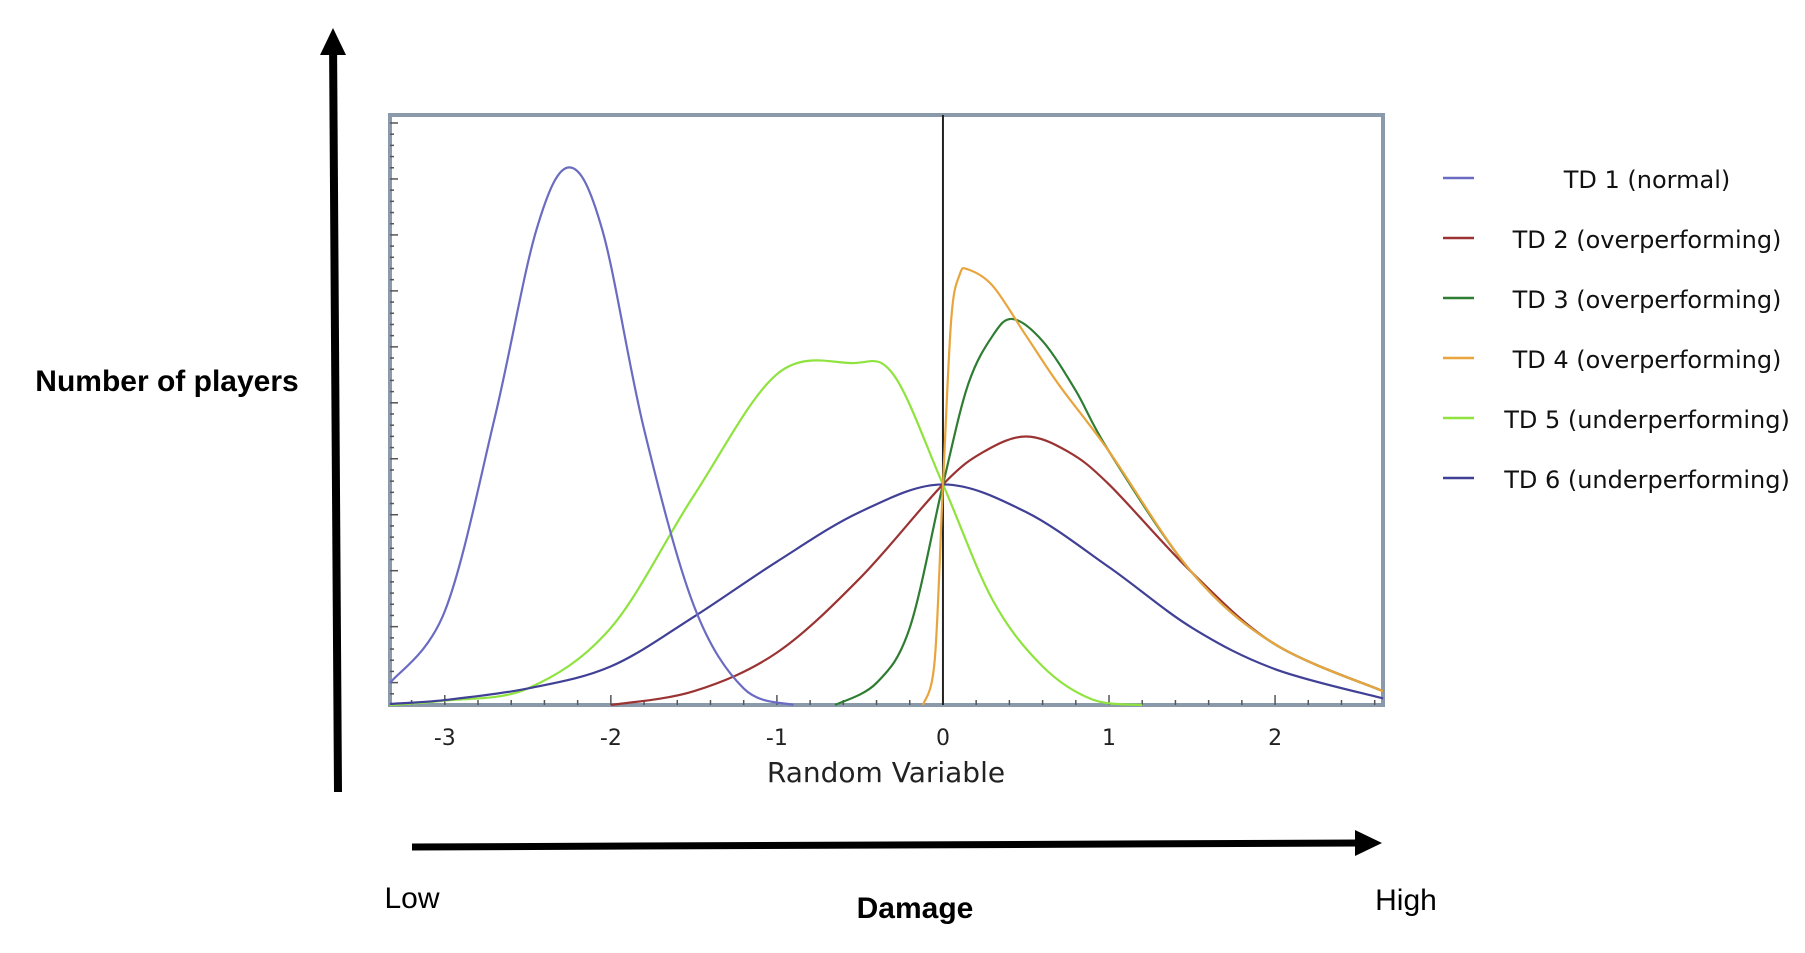  What do you see at coordinates (1647, 300) in the screenshot?
I see `legend-label: TD 3 (overperforming)` at bounding box center [1647, 300].